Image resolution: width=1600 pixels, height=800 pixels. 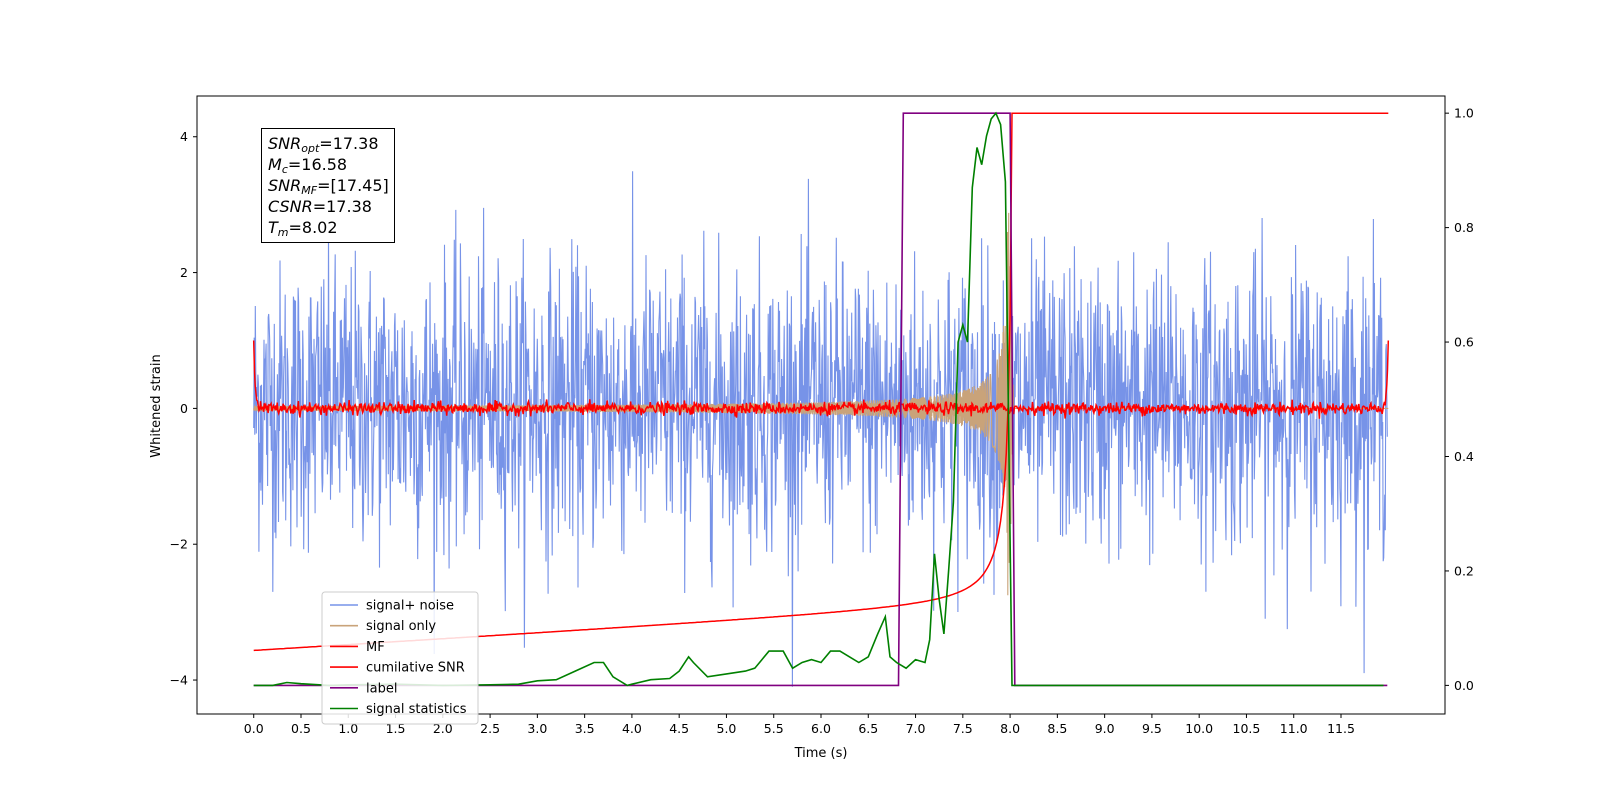 What do you see at coordinates (342, 206) in the screenshot?
I see `csnr-value: =17.38` at bounding box center [342, 206].